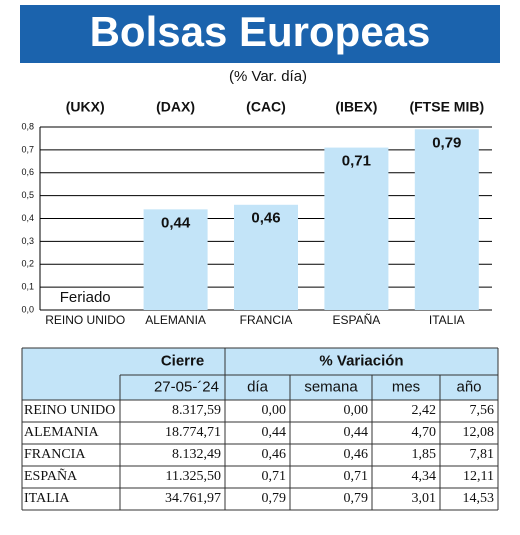 This screenshot has height=535, width=520. Describe the element at coordinates (260, 374) in the screenshot. I see `table-header-bg` at that location.